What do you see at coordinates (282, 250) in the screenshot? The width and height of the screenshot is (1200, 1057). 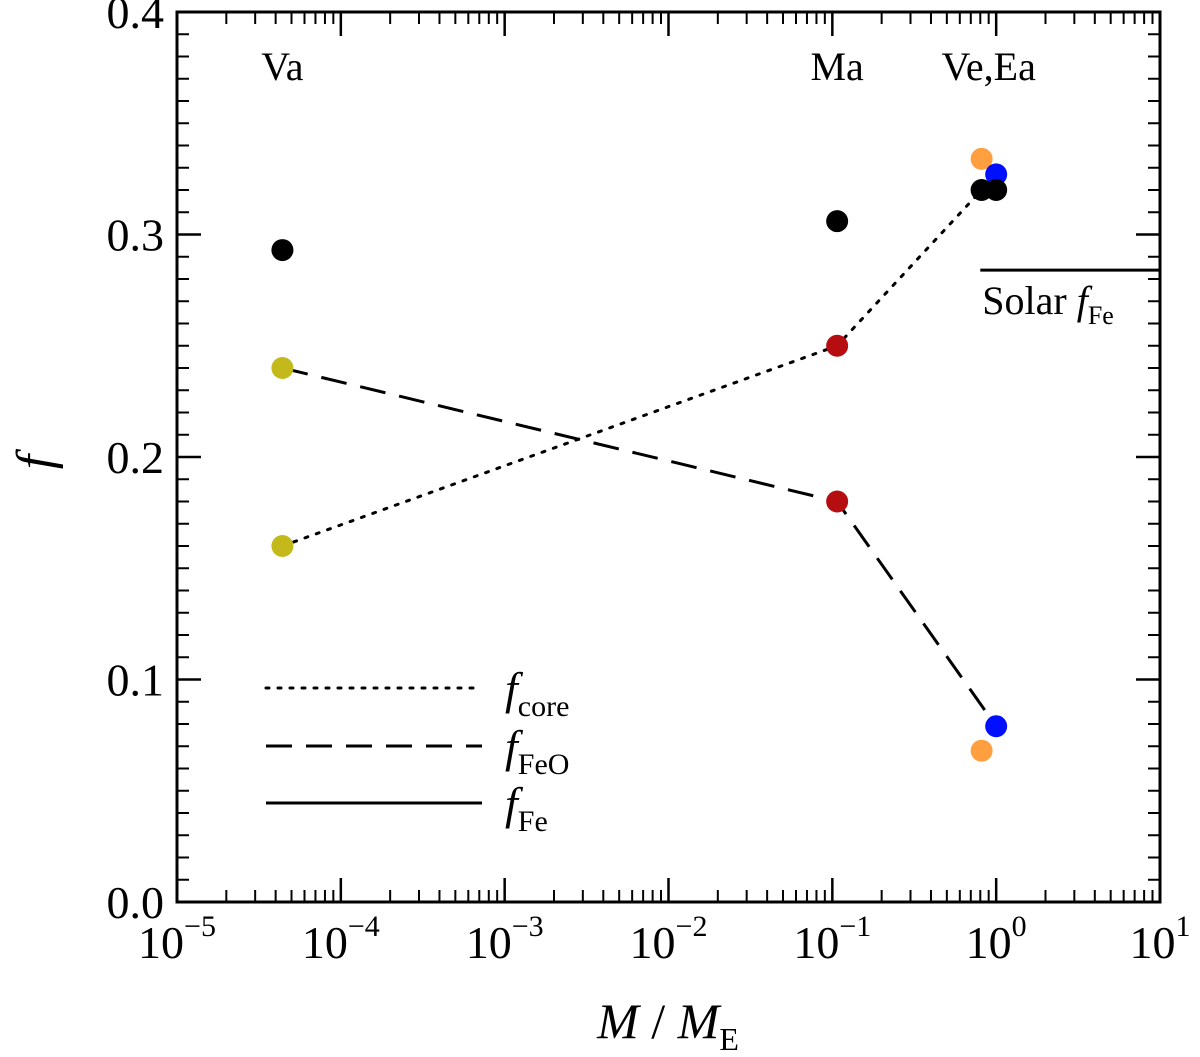 I see `point-va-f-fe` at bounding box center [282, 250].